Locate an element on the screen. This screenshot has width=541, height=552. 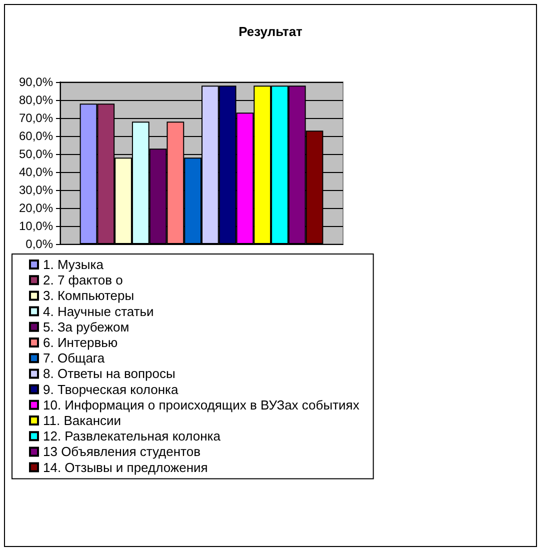
legend-label: 10. Информация о происходящих в ВУЗах событиях is located at coordinates (201, 404).